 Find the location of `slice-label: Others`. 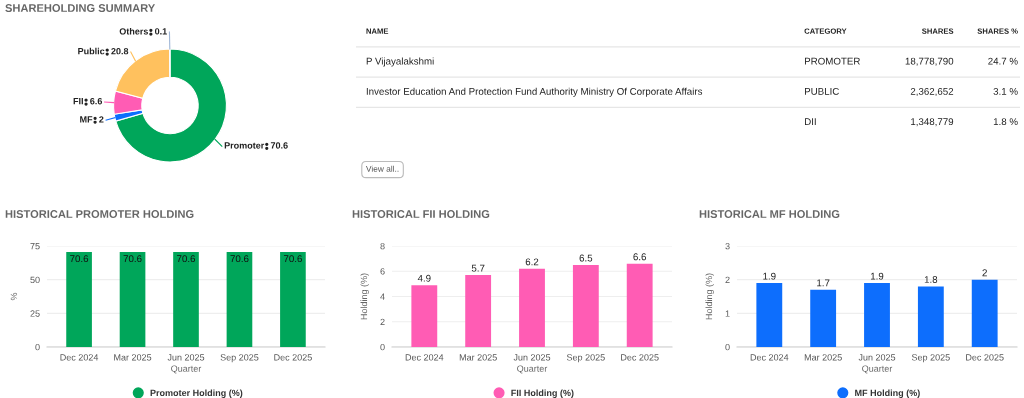

slice-label: Others is located at coordinates (134, 31).